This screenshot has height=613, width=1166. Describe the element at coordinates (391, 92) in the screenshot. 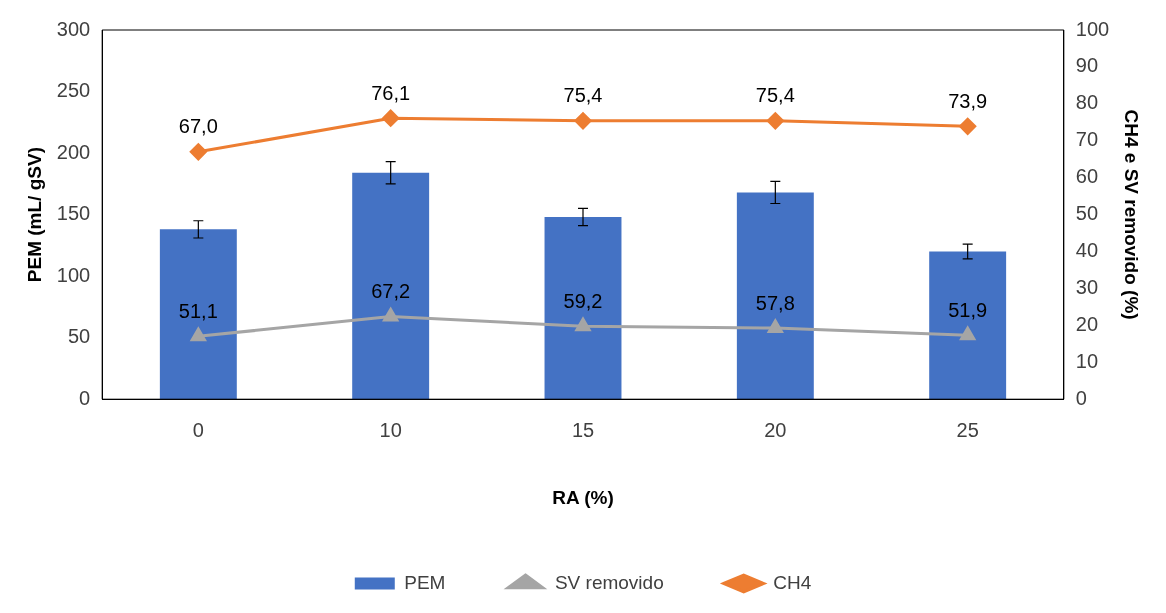

I see `data-label: 76,1` at that location.